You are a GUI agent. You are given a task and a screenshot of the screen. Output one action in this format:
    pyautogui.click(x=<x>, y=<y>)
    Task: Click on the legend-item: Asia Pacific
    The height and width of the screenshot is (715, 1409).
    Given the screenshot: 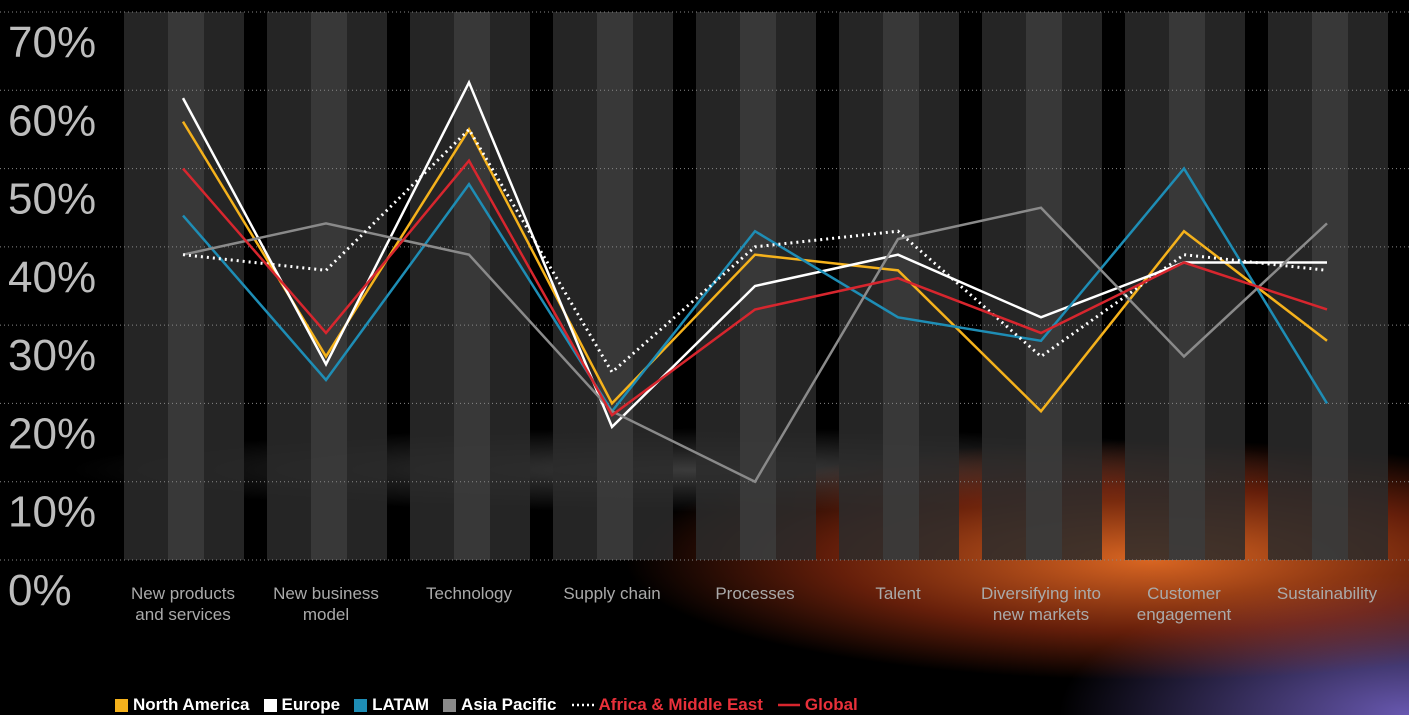 What is the action you would take?
    pyautogui.click(x=500, y=705)
    